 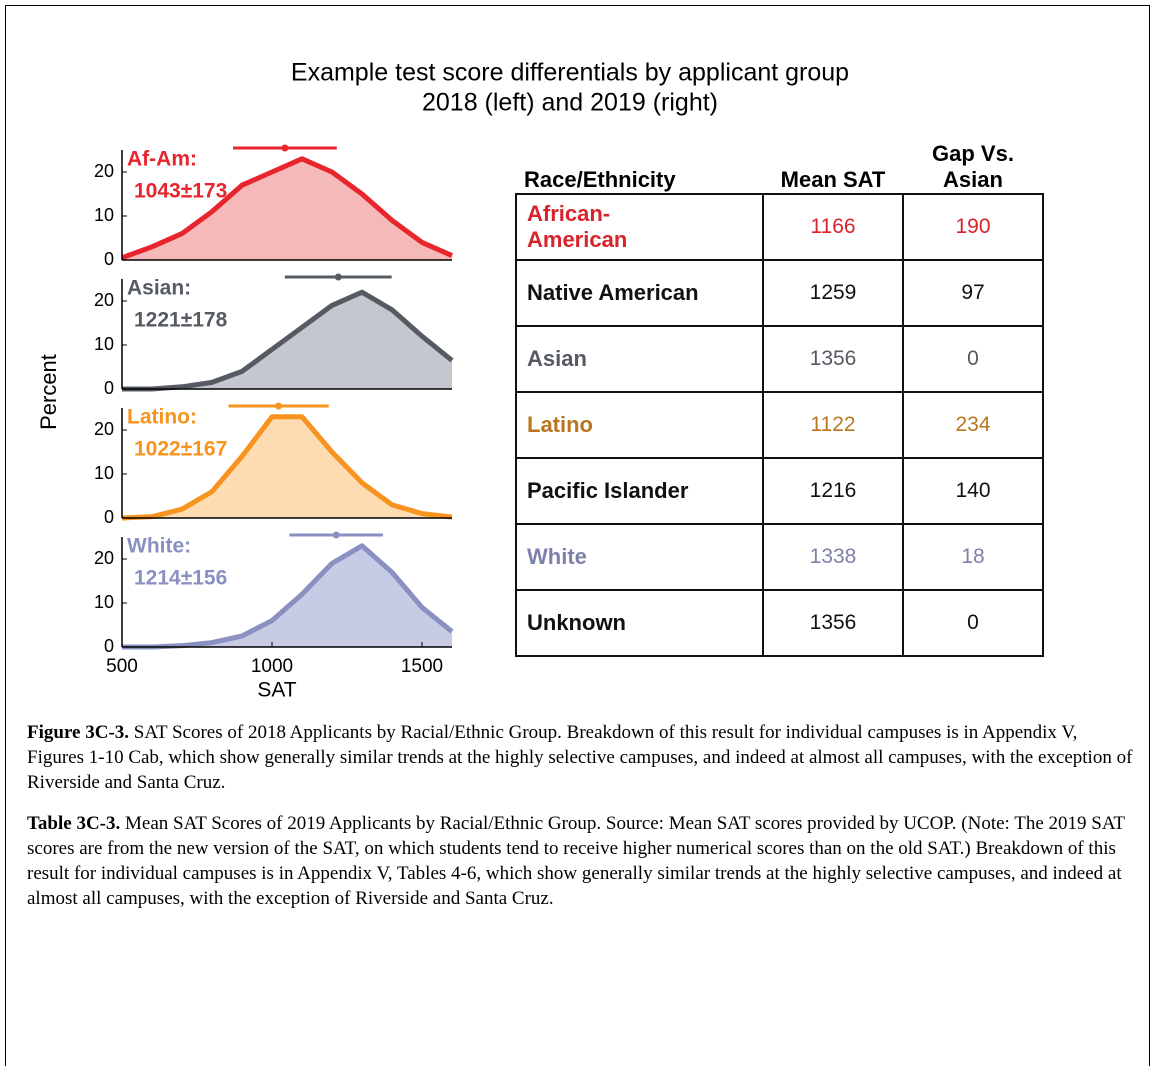 I want to click on caption-lead: Figure 3C-3., so click(x=78, y=732).